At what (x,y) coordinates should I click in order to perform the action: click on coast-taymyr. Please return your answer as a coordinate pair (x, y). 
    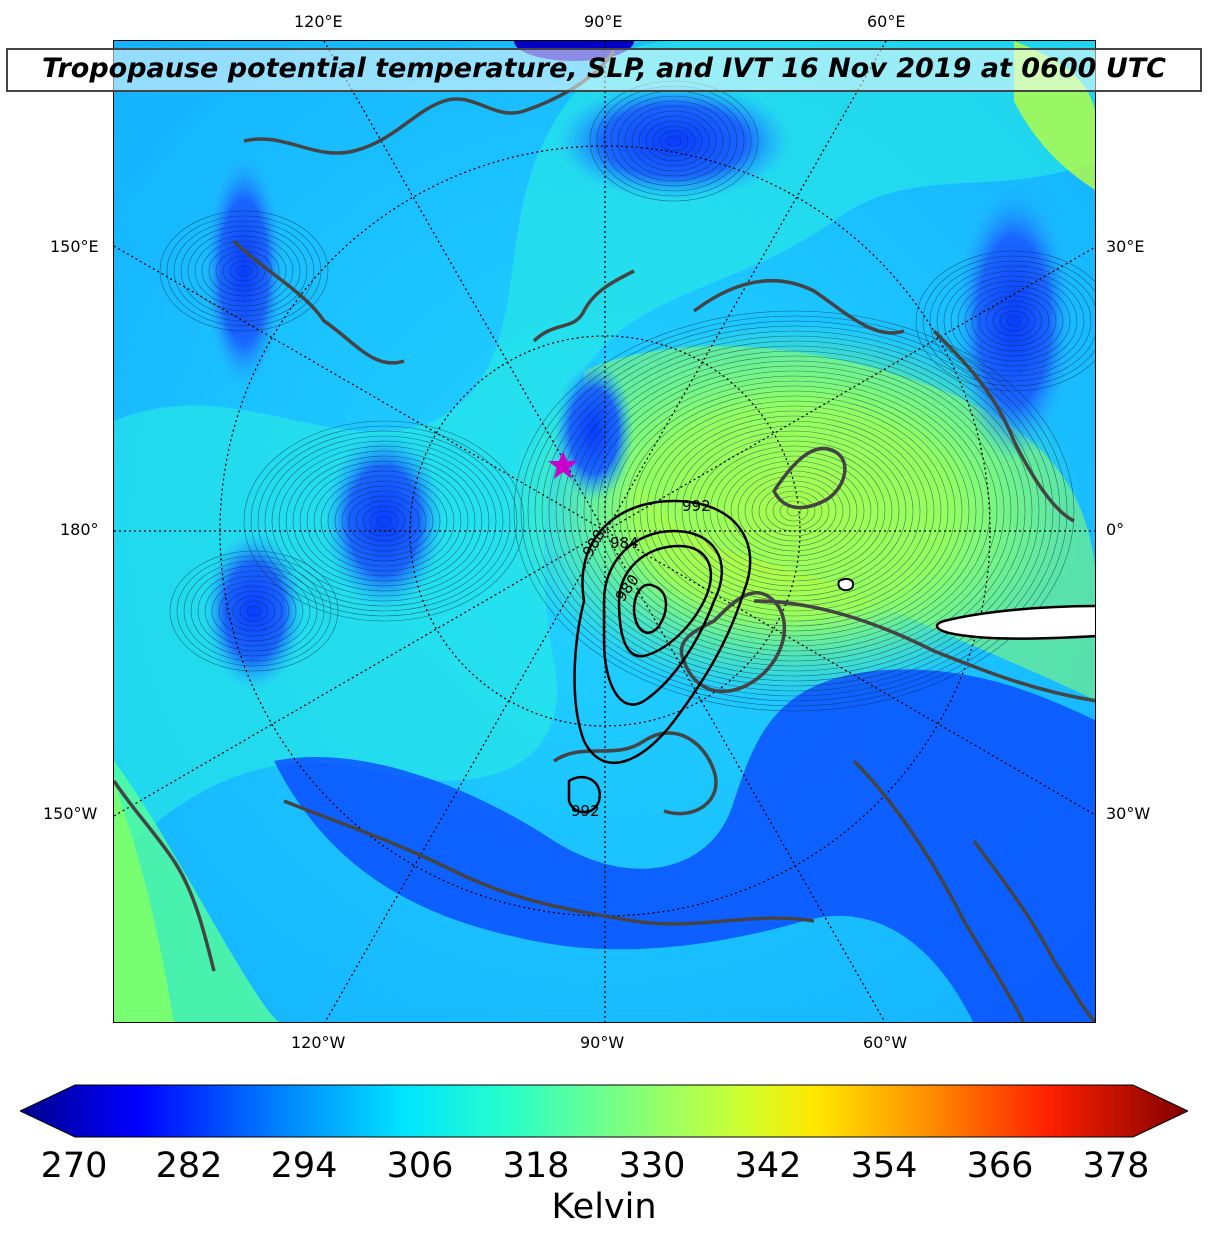
    Looking at the image, I should click on (583, 306).